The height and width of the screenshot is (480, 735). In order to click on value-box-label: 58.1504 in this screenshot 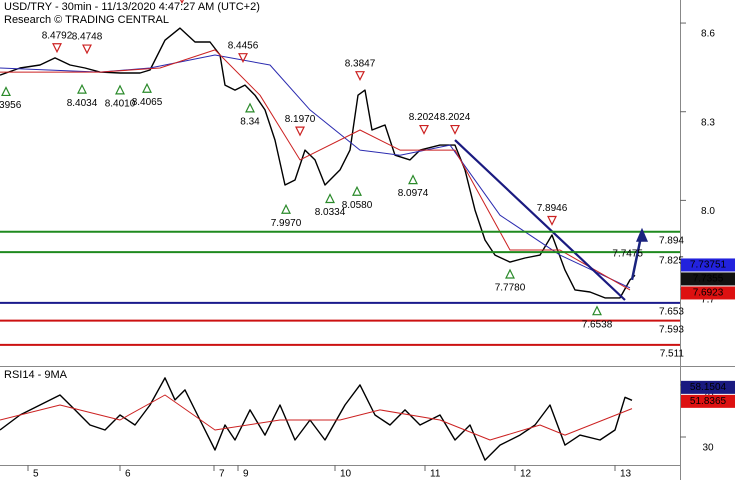, I will do `click(708, 387)`.